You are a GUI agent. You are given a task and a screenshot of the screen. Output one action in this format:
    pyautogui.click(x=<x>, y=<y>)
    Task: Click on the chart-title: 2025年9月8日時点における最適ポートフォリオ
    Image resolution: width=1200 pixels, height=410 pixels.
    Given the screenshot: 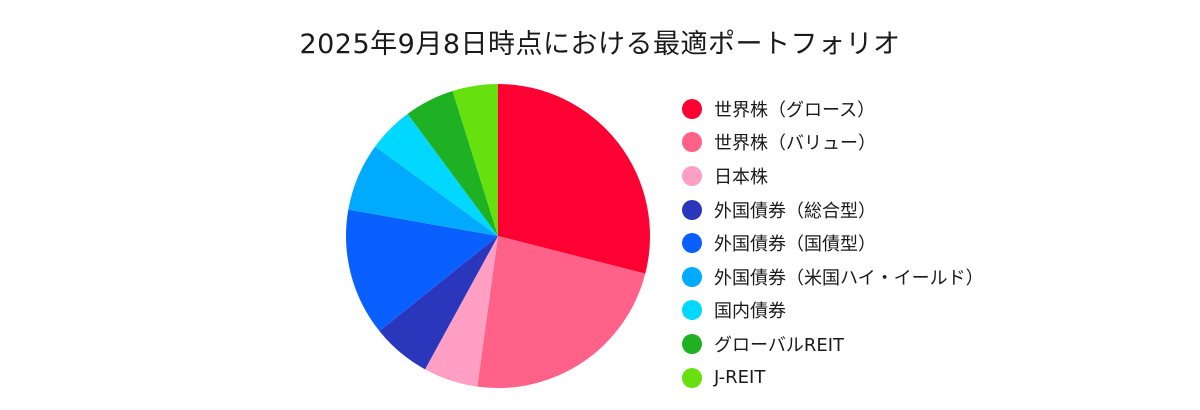 What is the action you would take?
    pyautogui.click(x=600, y=44)
    